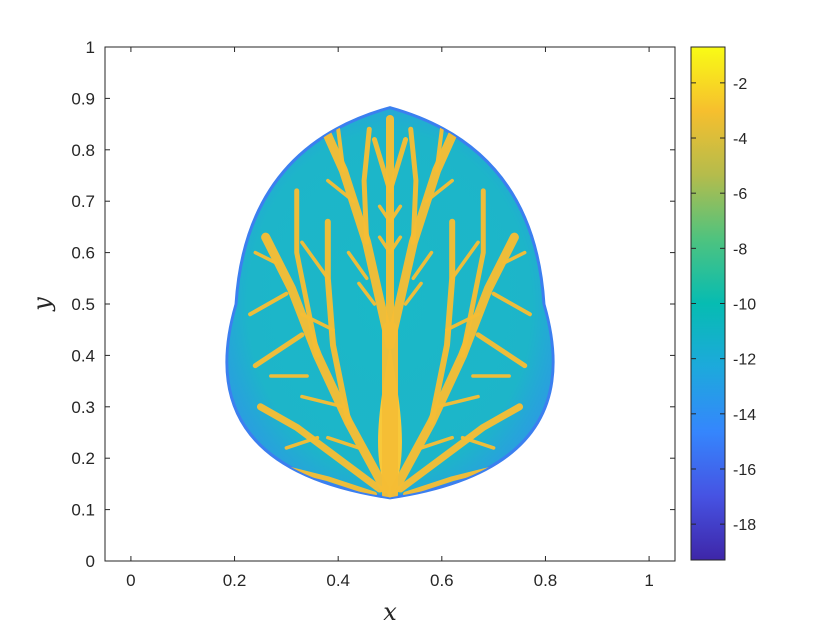  Describe the element at coordinates (90, 47) in the screenshot. I see `y-tick-label: 1` at that location.